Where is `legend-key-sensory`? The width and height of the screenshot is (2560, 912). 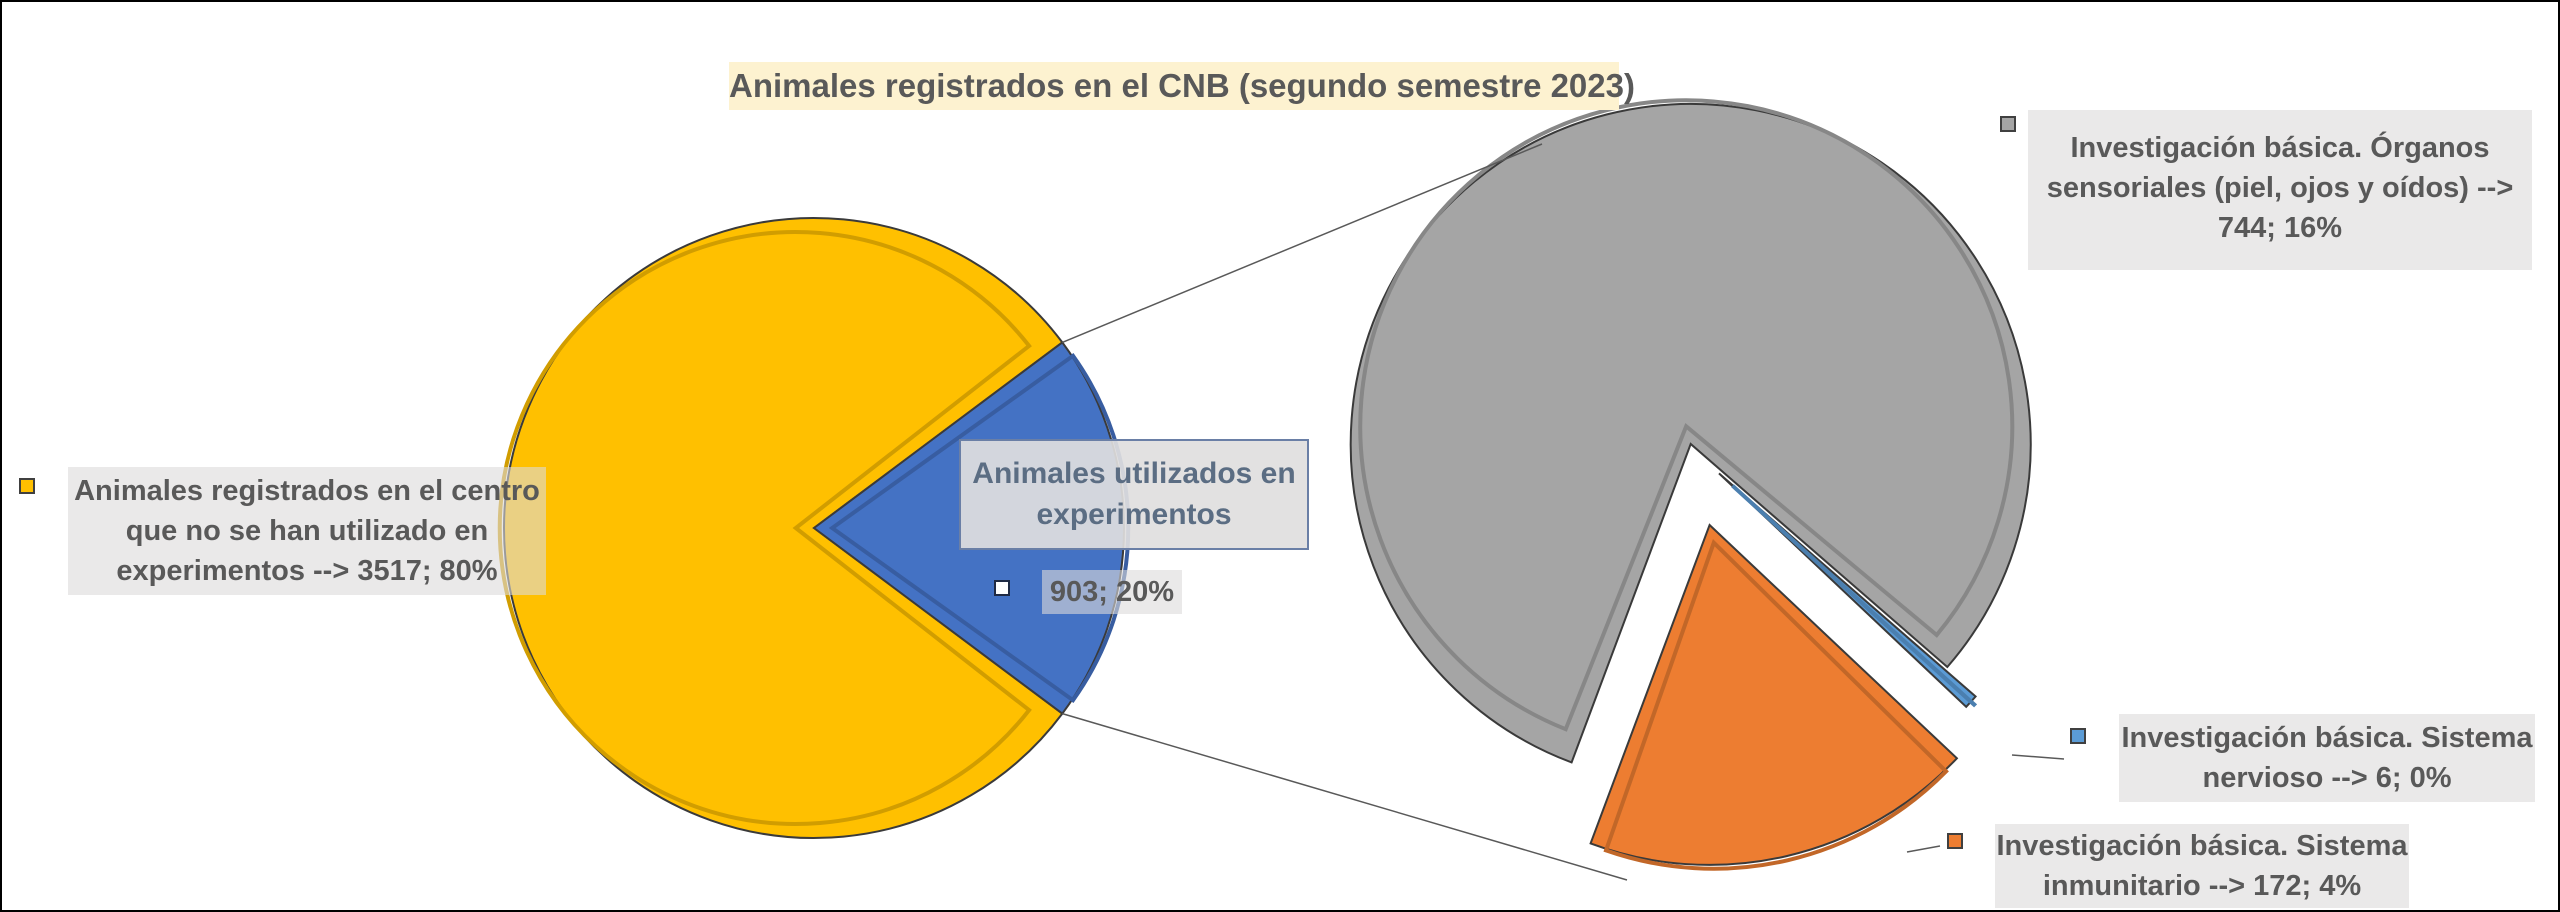 legend-key-sensory is located at coordinates (2008, 124).